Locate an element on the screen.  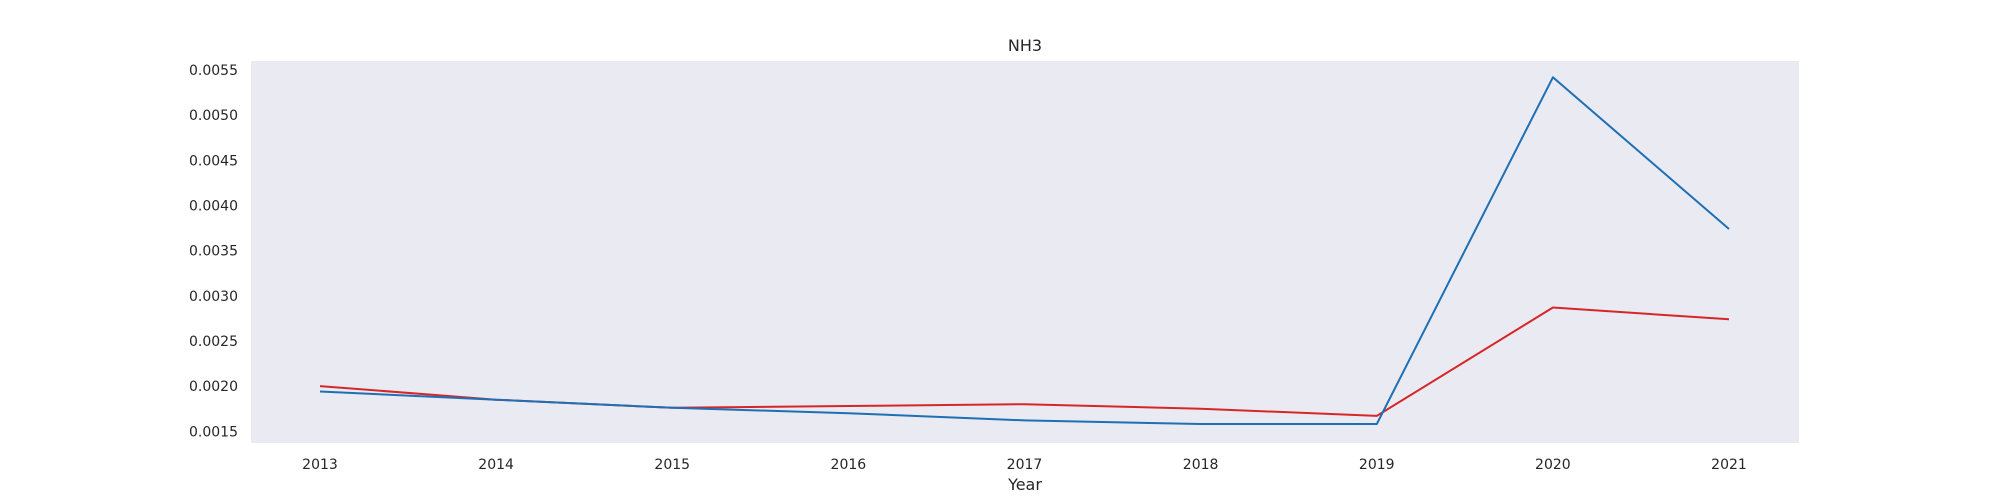
x-tick-label: 2018 is located at coordinates (1201, 465).